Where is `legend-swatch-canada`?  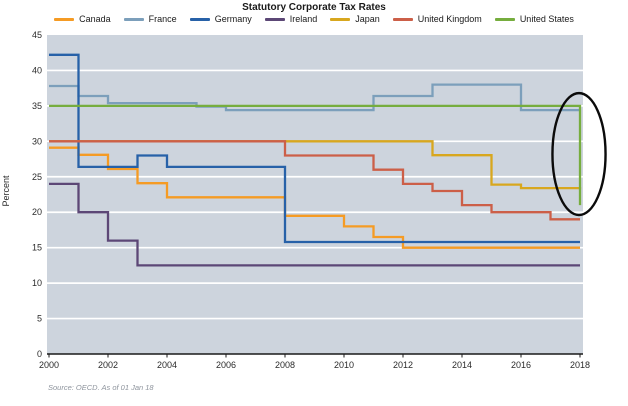
legend-swatch-canada is located at coordinates (64, 19).